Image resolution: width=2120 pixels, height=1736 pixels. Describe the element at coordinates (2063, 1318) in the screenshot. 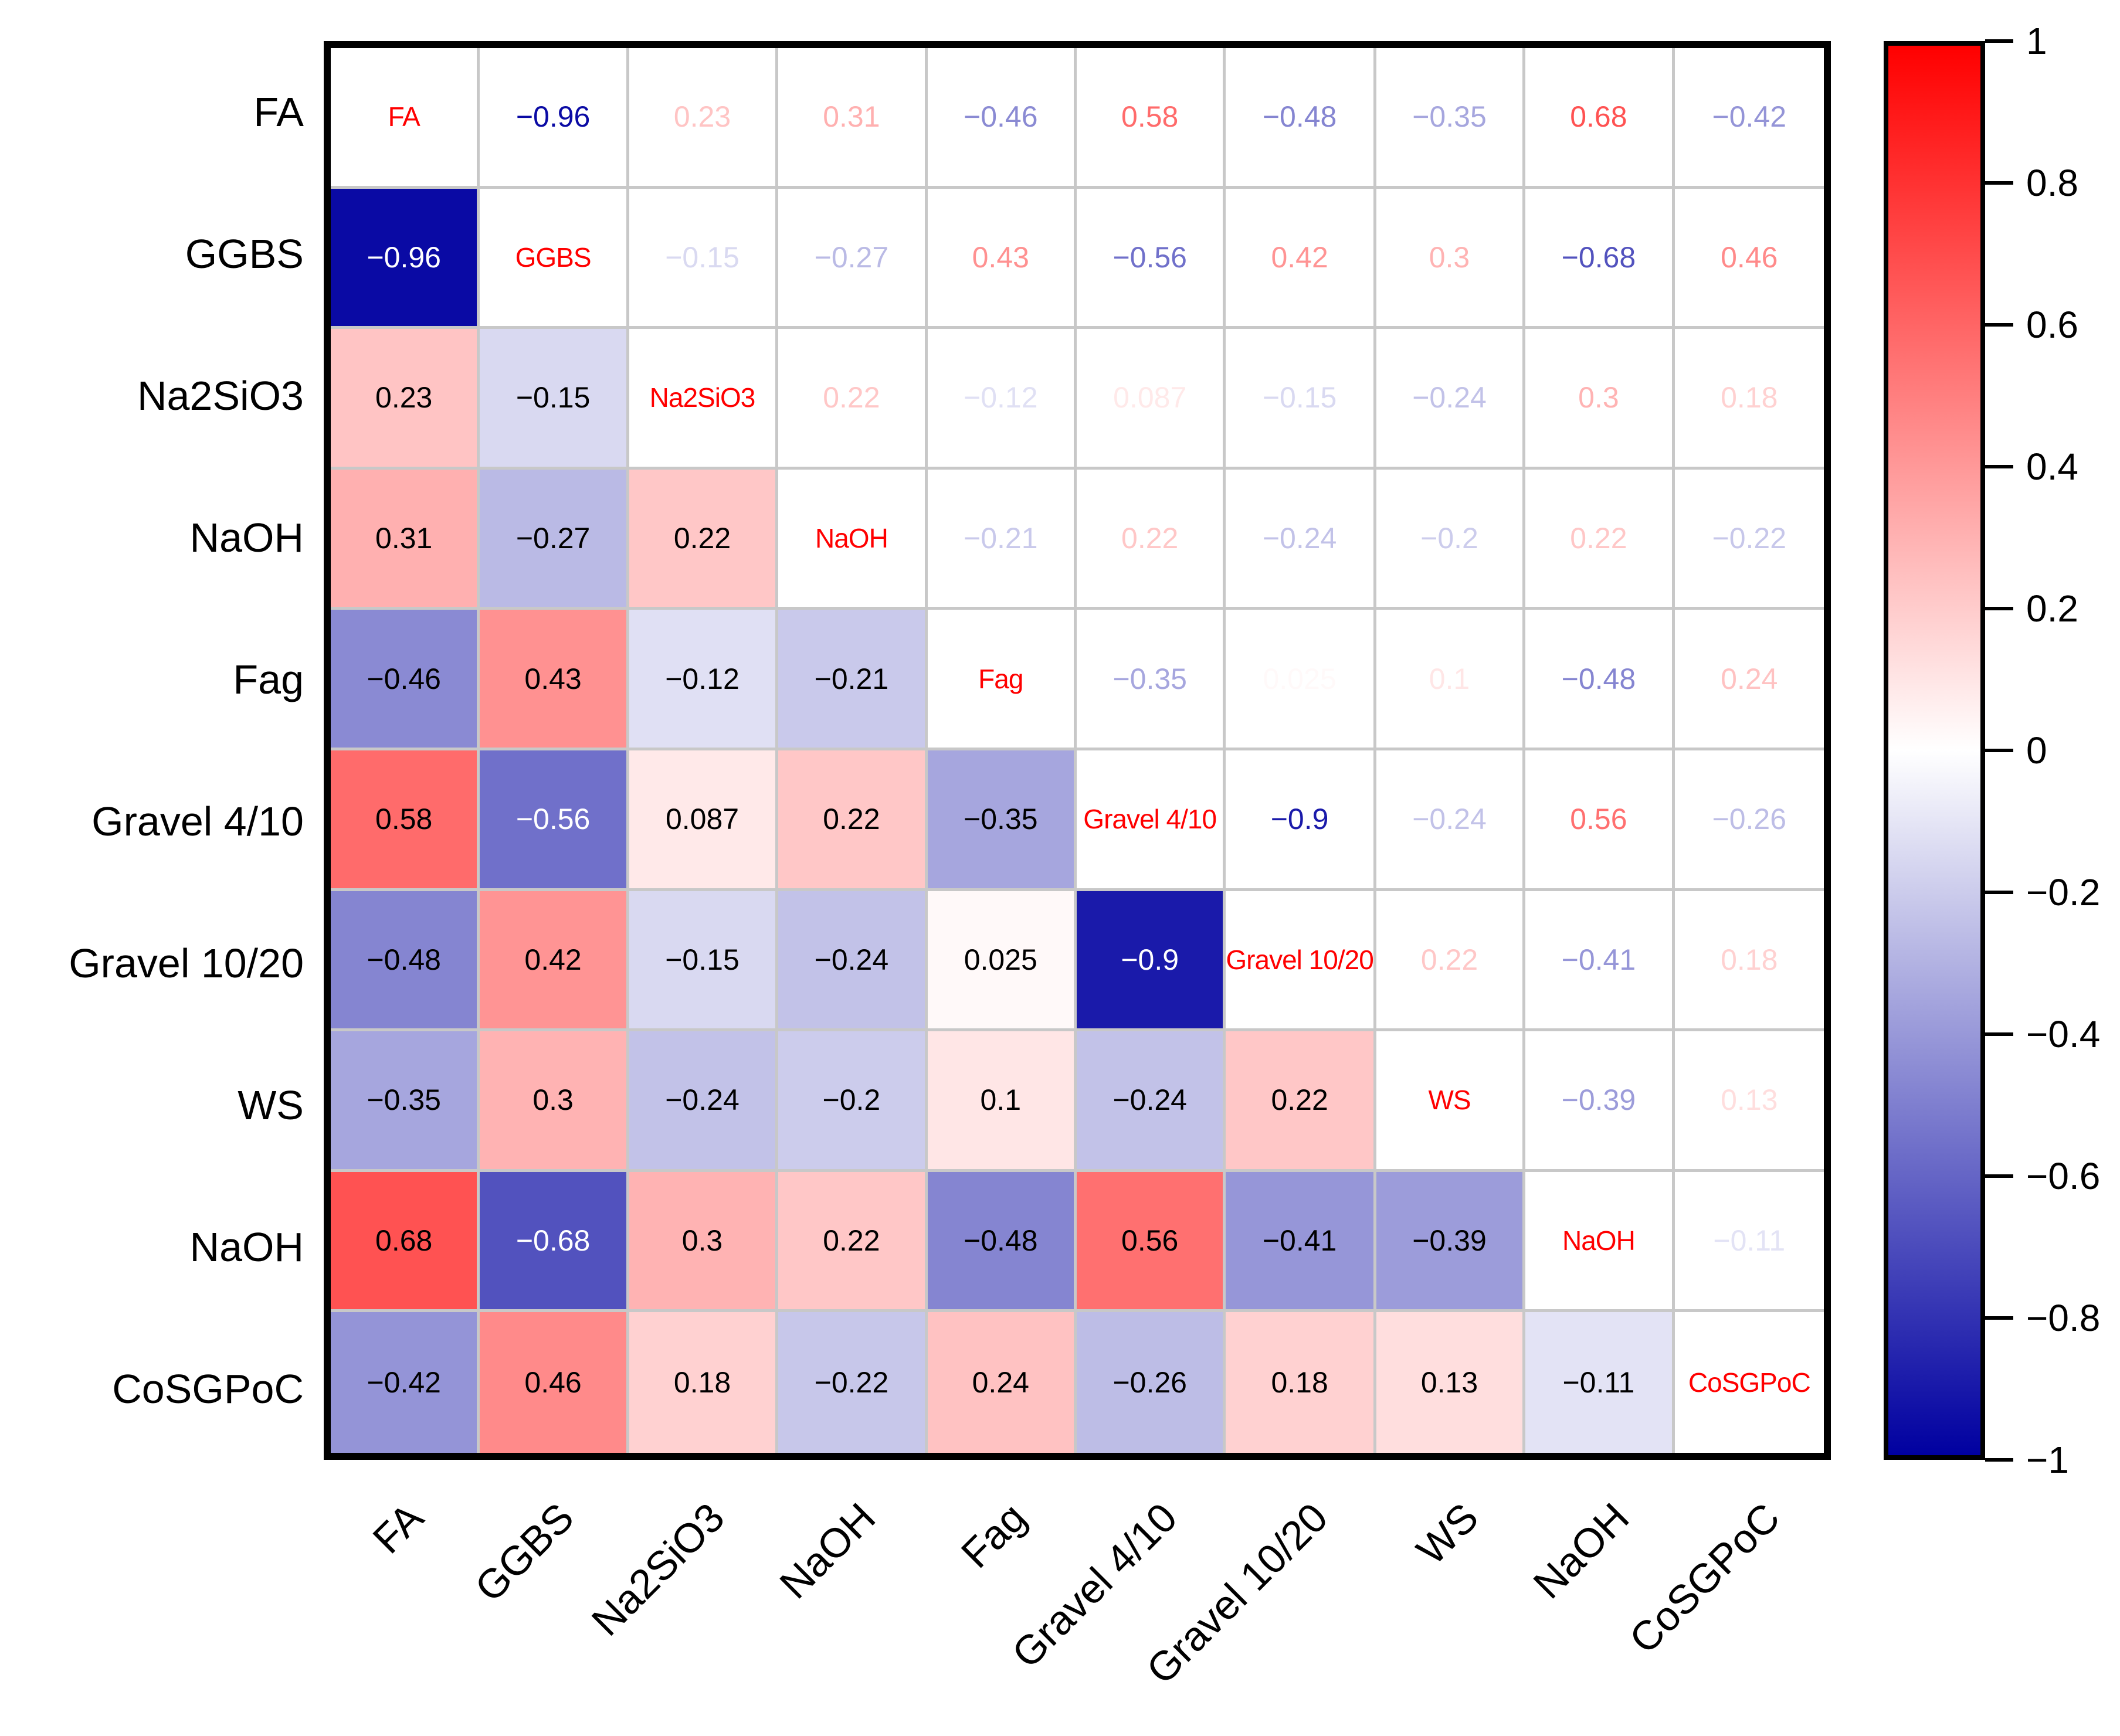

I see `colorbar-tick-label: −0.8` at that location.